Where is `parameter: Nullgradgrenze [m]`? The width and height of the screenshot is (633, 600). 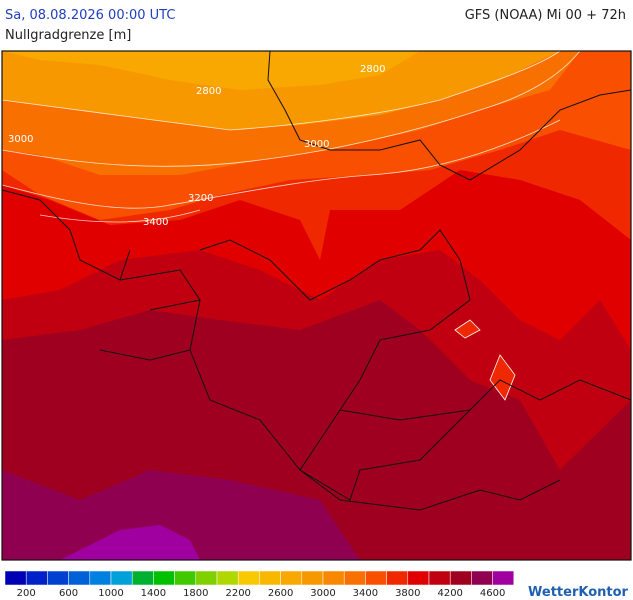 parameter: Nullgradgrenze [m] is located at coordinates (68, 35).